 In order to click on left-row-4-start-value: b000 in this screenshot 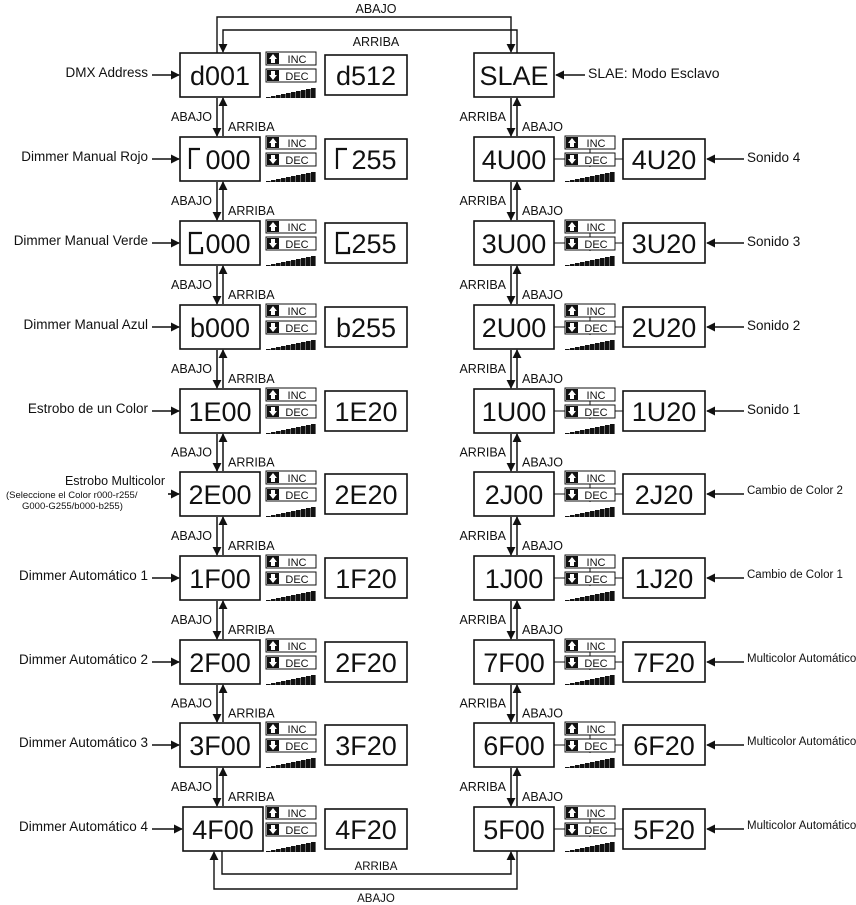, I will do `click(220, 328)`.